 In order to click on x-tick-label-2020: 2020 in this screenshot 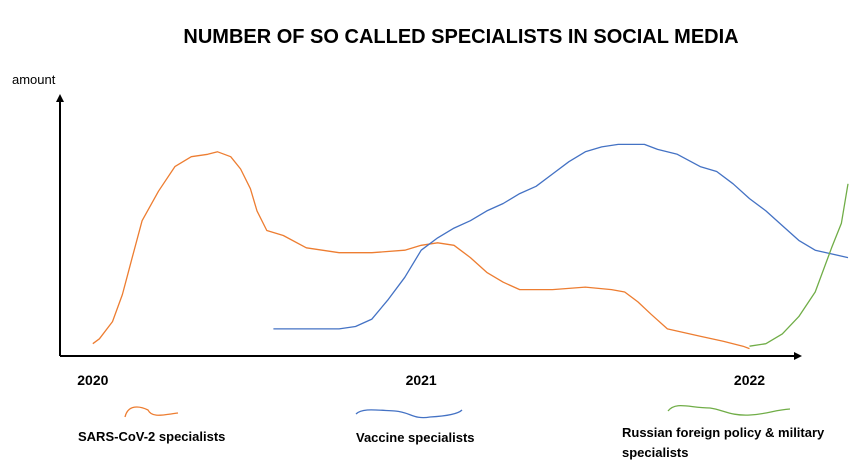, I will do `click(92, 380)`.